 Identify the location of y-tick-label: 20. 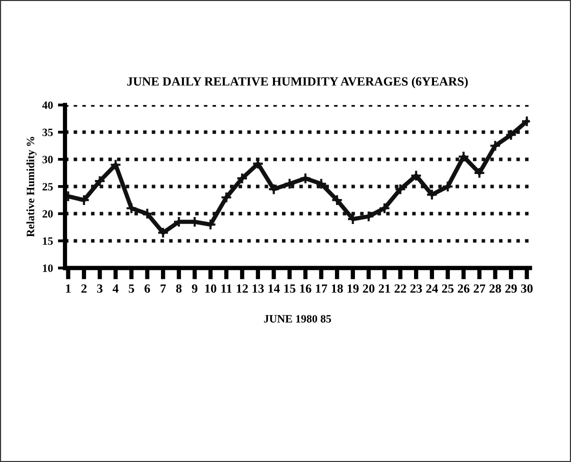
(47, 214).